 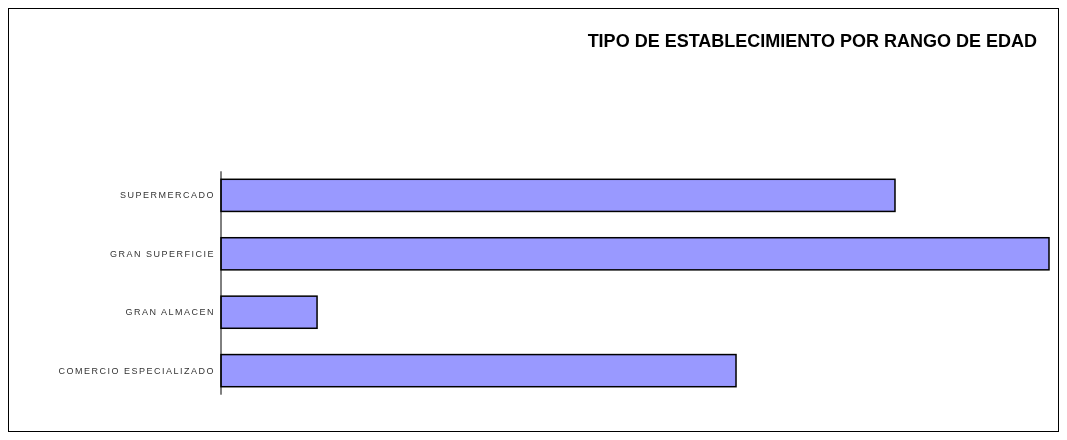 I want to click on y-tick-label: COMERCIO ESPECIALIZADO, so click(x=136, y=370).